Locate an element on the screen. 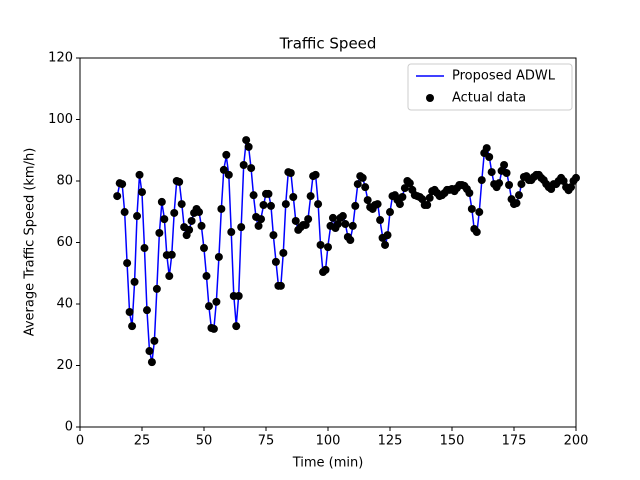 The image size is (640, 480). chart-title: Traffic Speed is located at coordinates (328, 44).